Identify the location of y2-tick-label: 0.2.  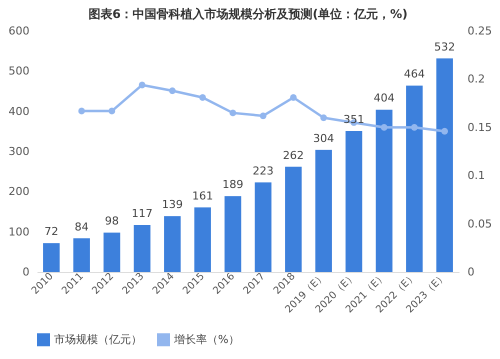
(476, 79).